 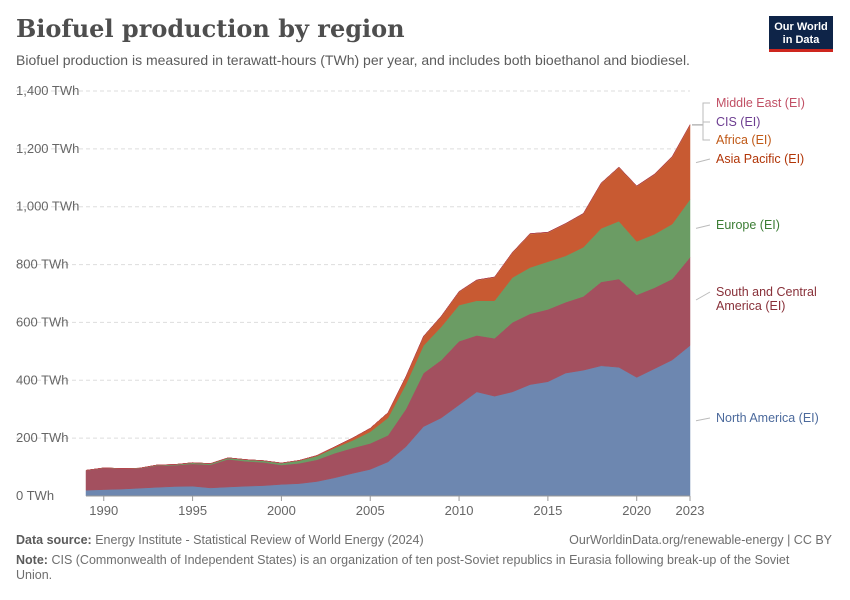 I want to click on source-label: Data source:, so click(x=54, y=540).